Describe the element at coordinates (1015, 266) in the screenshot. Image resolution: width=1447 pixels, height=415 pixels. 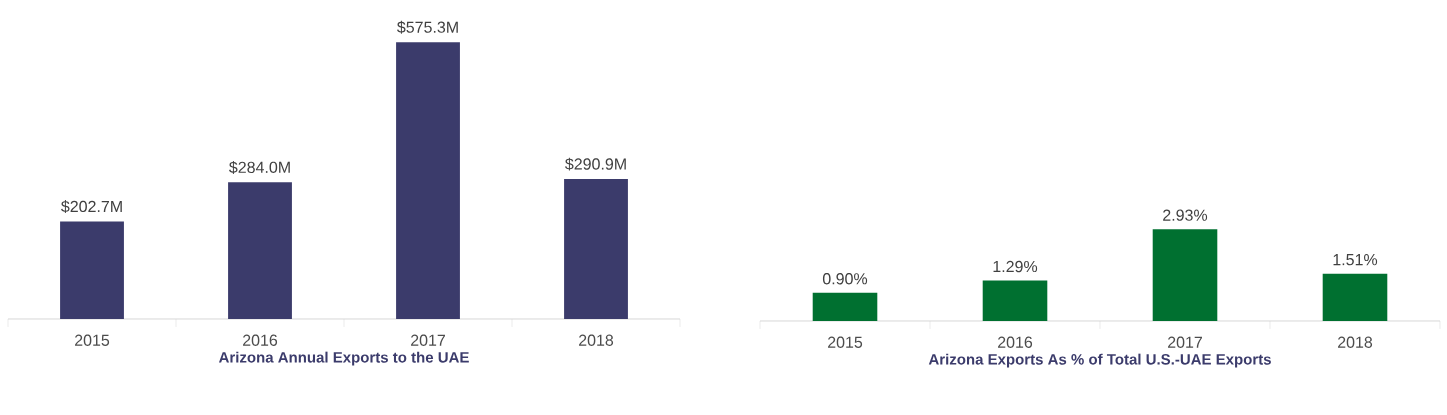
I see `data-label: 1.29%` at that location.